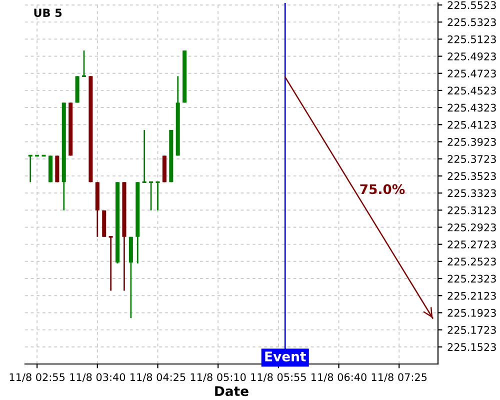  What do you see at coordinates (37, 377) in the screenshot?
I see `x-tick-label: 11/8 02:55` at bounding box center [37, 377].